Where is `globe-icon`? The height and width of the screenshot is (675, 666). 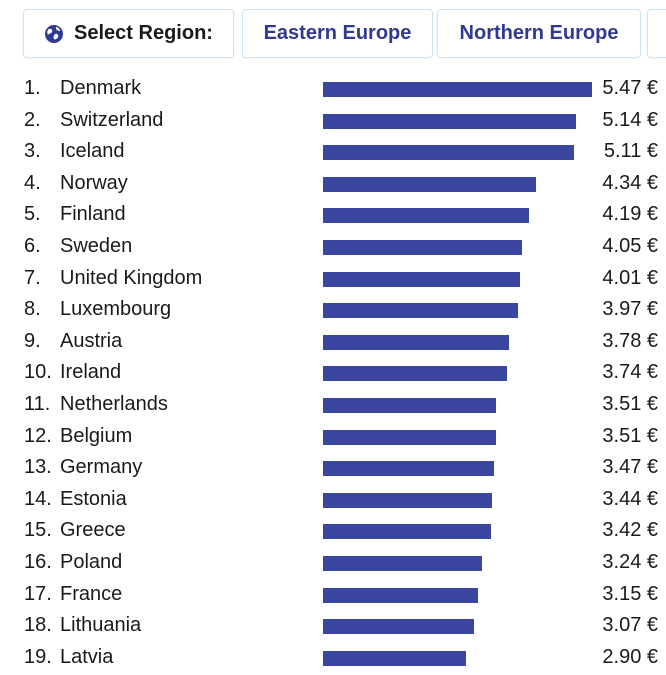
globe-icon is located at coordinates (54, 34).